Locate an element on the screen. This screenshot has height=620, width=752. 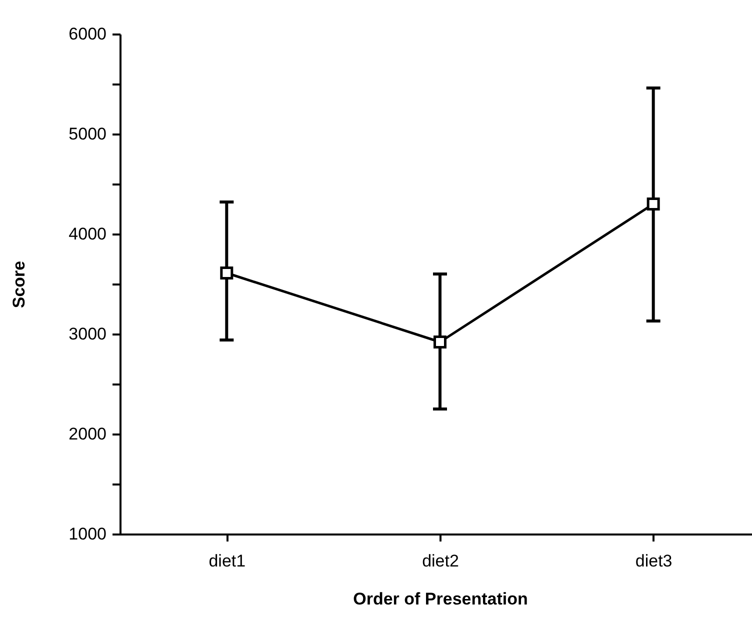
x-axis-title: Order of Presentation is located at coordinates (440, 599).